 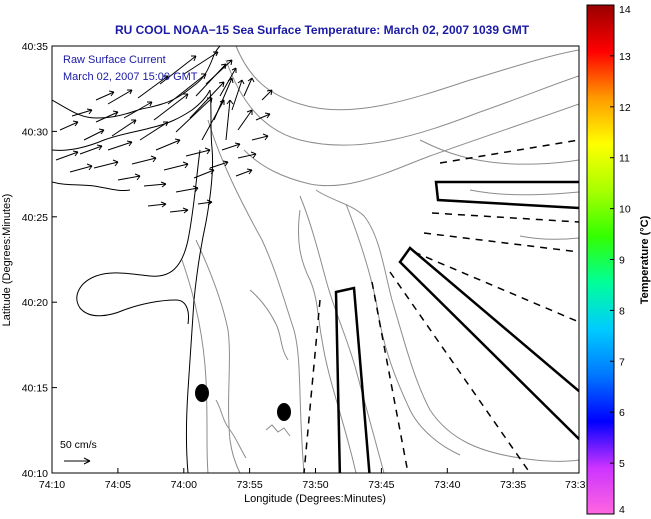 I want to click on x-tick-label: 73:45, so click(x=381, y=485).